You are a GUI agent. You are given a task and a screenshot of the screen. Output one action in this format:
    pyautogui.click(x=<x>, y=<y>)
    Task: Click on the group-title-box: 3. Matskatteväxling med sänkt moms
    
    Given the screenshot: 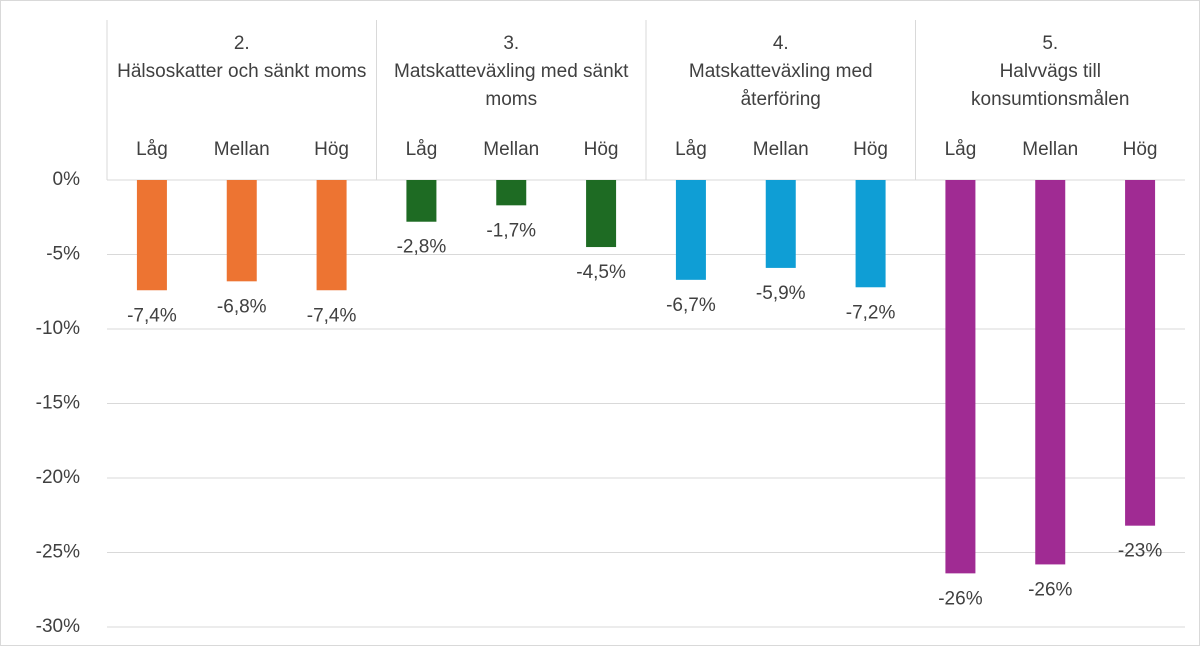 What is the action you would take?
    pyautogui.click(x=511, y=71)
    